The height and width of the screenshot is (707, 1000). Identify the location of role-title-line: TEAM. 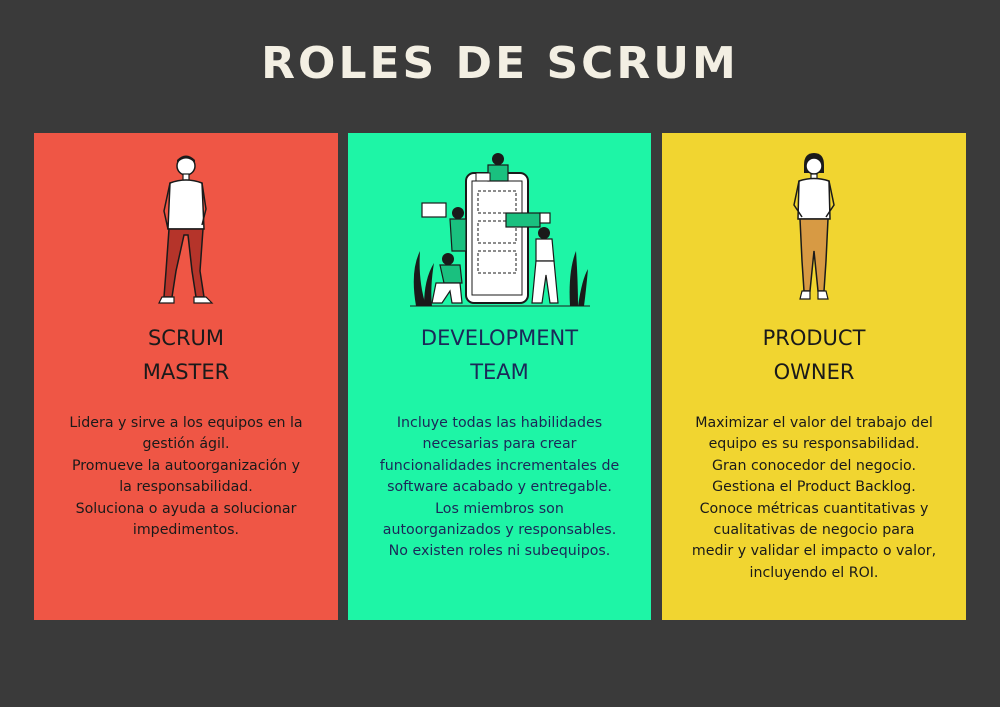
(499, 372).